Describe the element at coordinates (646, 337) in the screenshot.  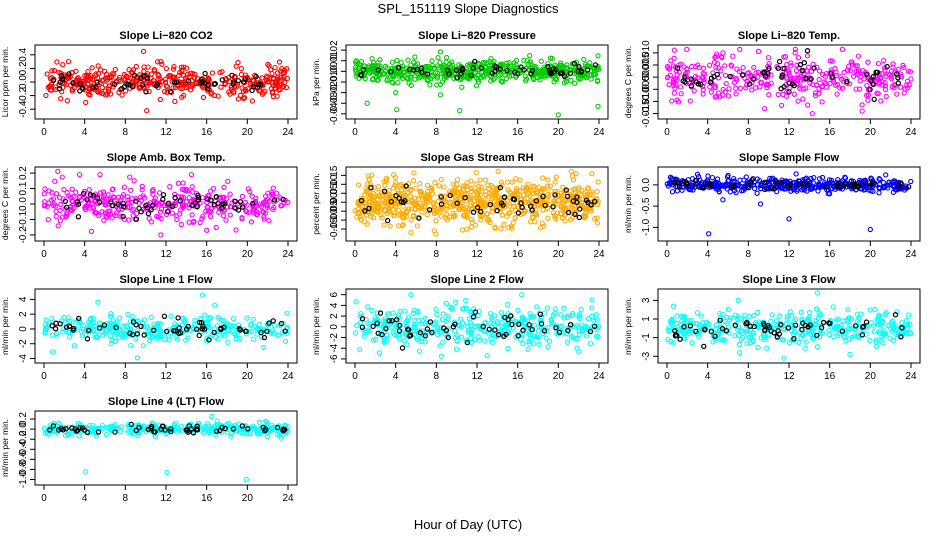
I see `y-tick-label: -1` at that location.